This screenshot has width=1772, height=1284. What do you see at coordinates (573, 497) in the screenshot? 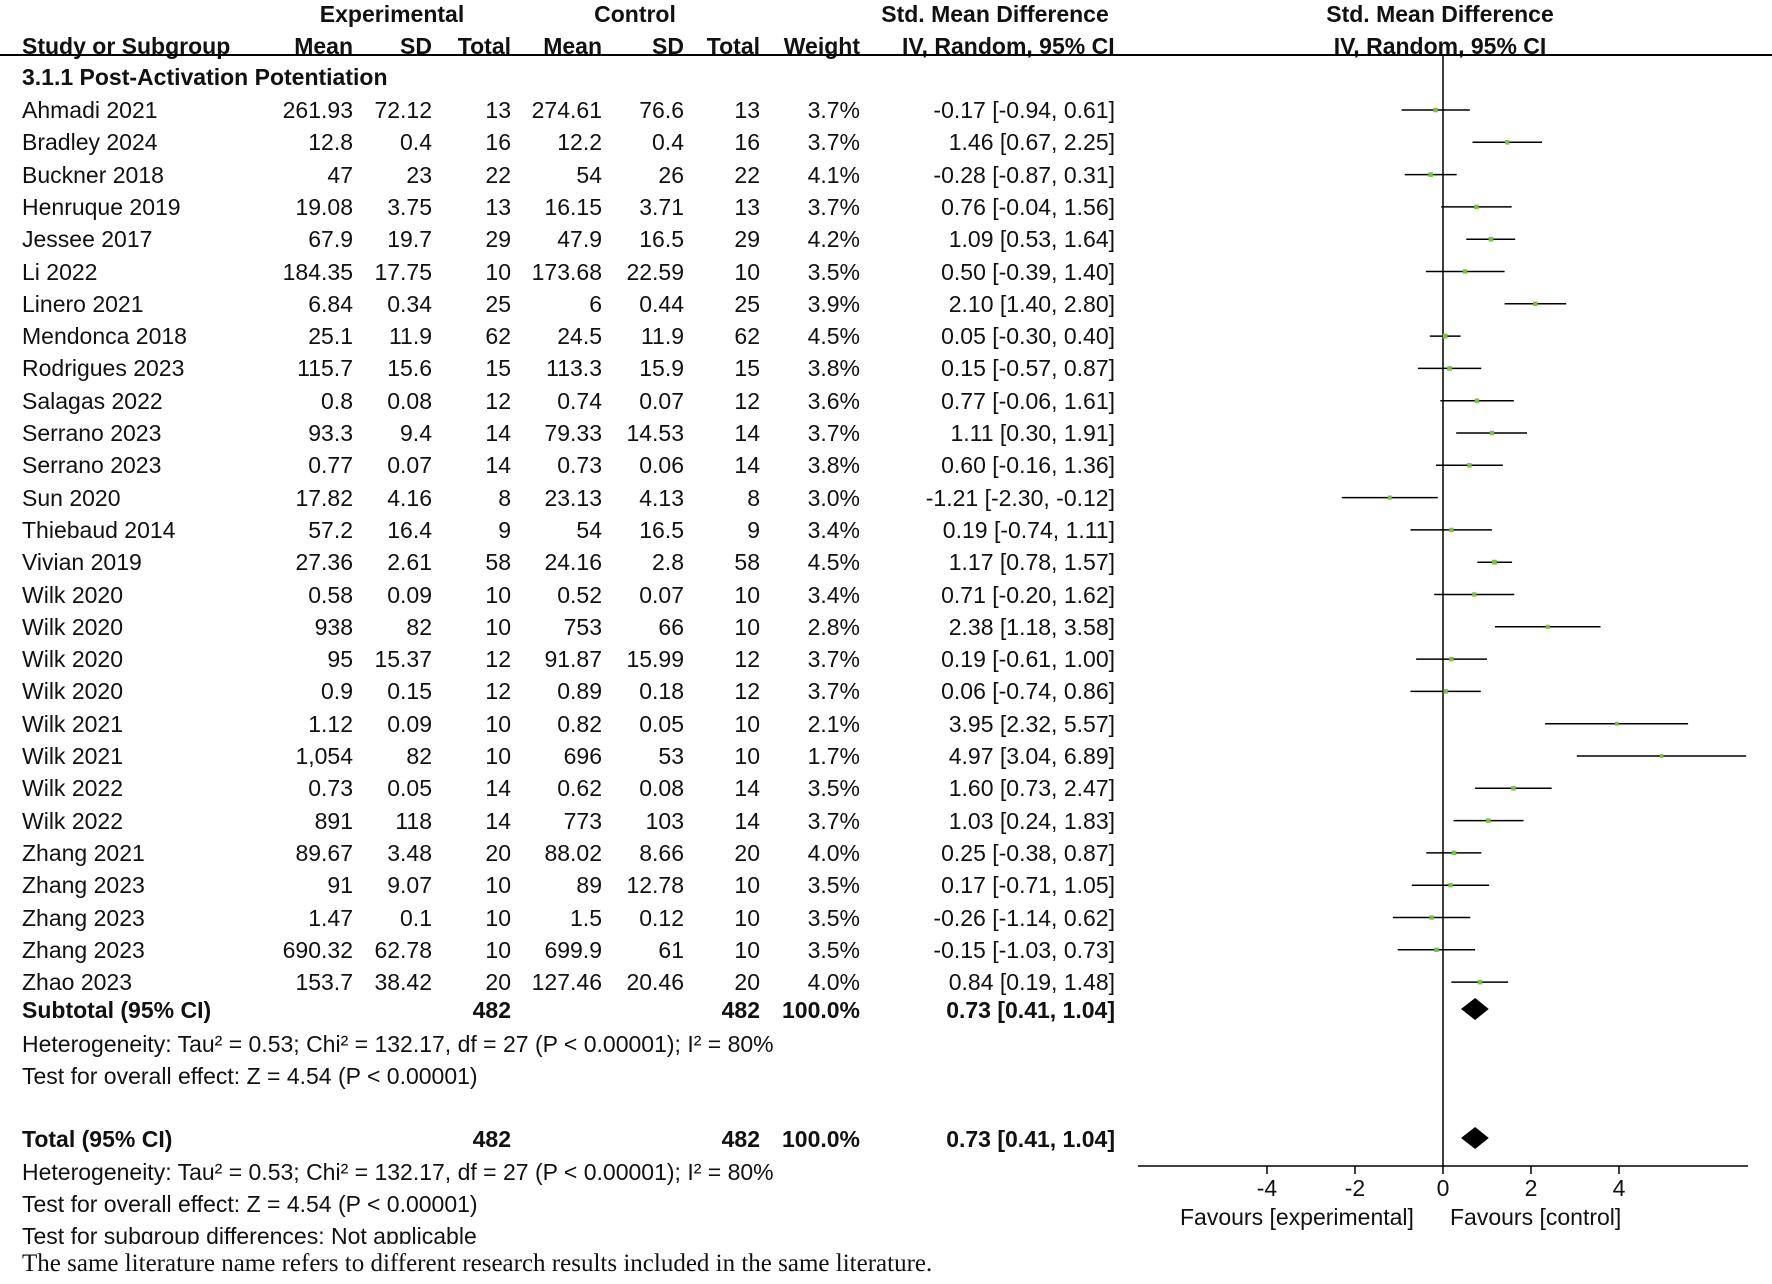
I see `mean-control: 23.13` at bounding box center [573, 497].